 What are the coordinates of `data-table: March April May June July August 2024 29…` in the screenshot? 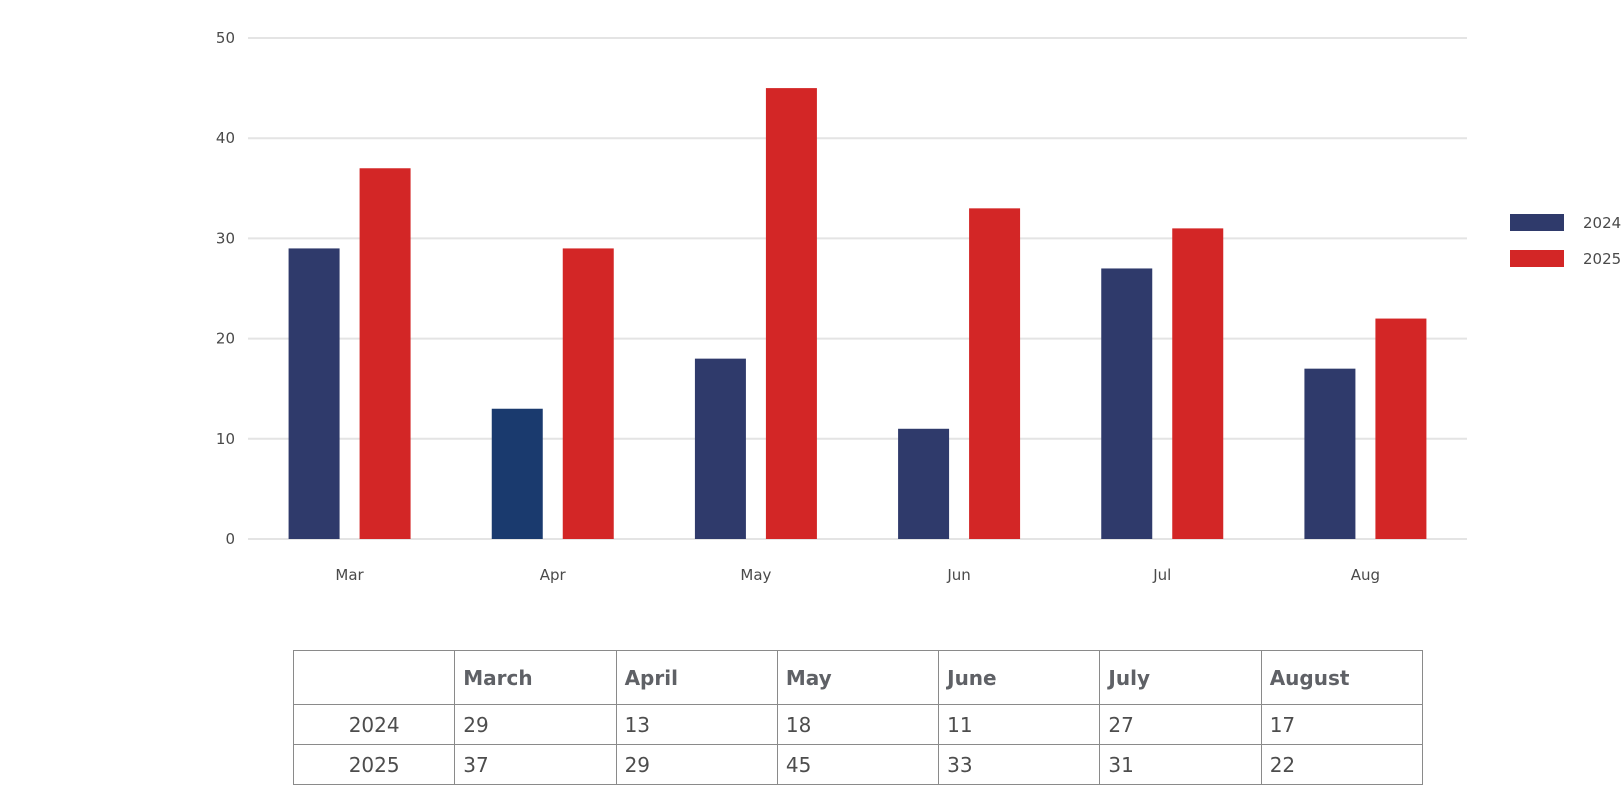 It's located at (858, 717).